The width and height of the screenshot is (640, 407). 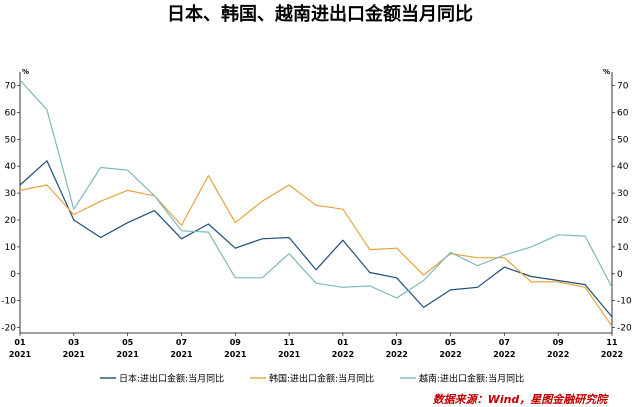 What do you see at coordinates (567, 383) in the screenshot?
I see `watermark: 星图金融研究院` at bounding box center [567, 383].